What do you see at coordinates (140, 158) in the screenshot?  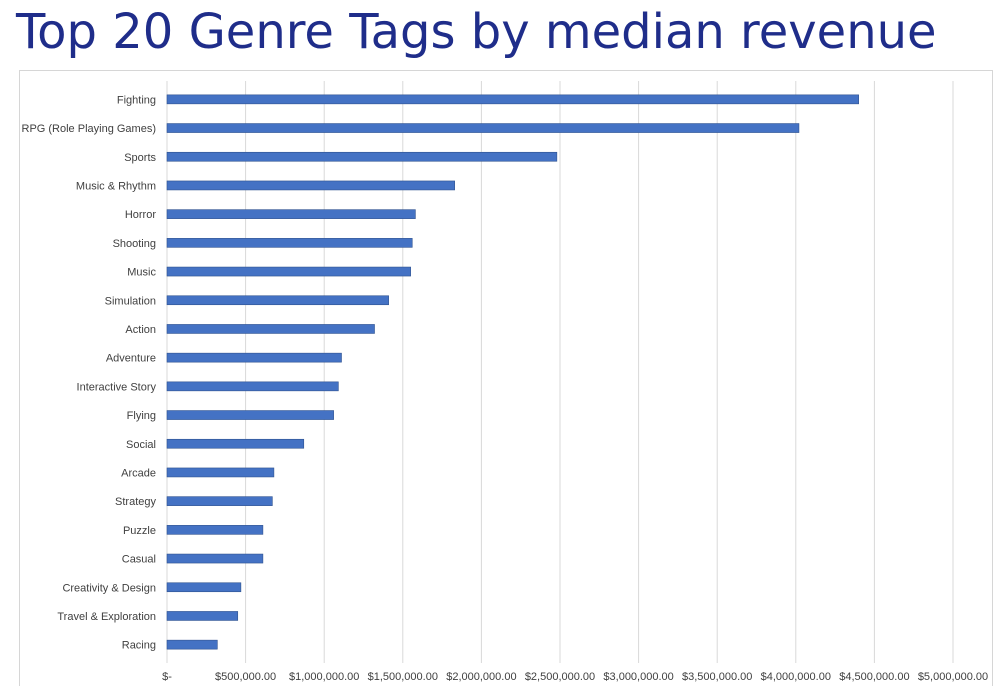 I see `category-label: Sports` at bounding box center [140, 158].